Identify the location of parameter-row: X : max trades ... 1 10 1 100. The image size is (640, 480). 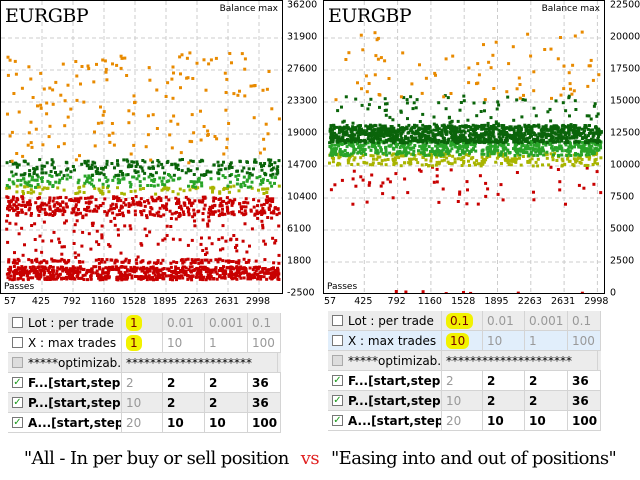
(144, 343).